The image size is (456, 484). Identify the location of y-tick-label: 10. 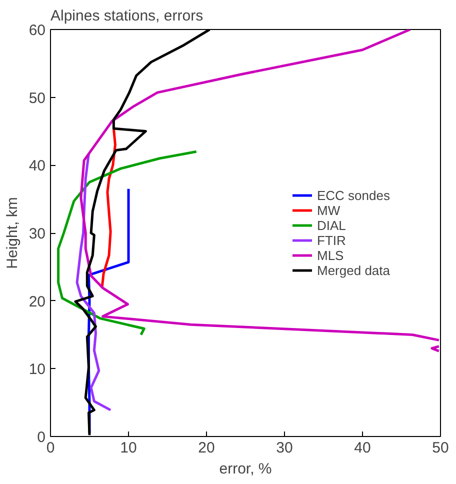
(37, 369).